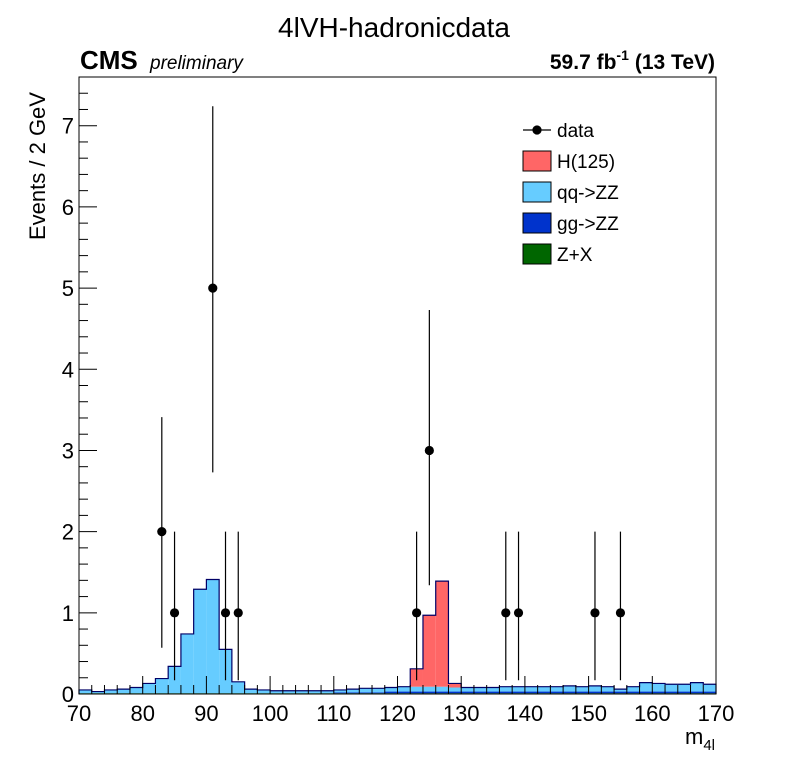 This screenshot has width=796, height=772. Describe the element at coordinates (588, 713) in the screenshot. I see `x-tick-label-8: 150` at that location.